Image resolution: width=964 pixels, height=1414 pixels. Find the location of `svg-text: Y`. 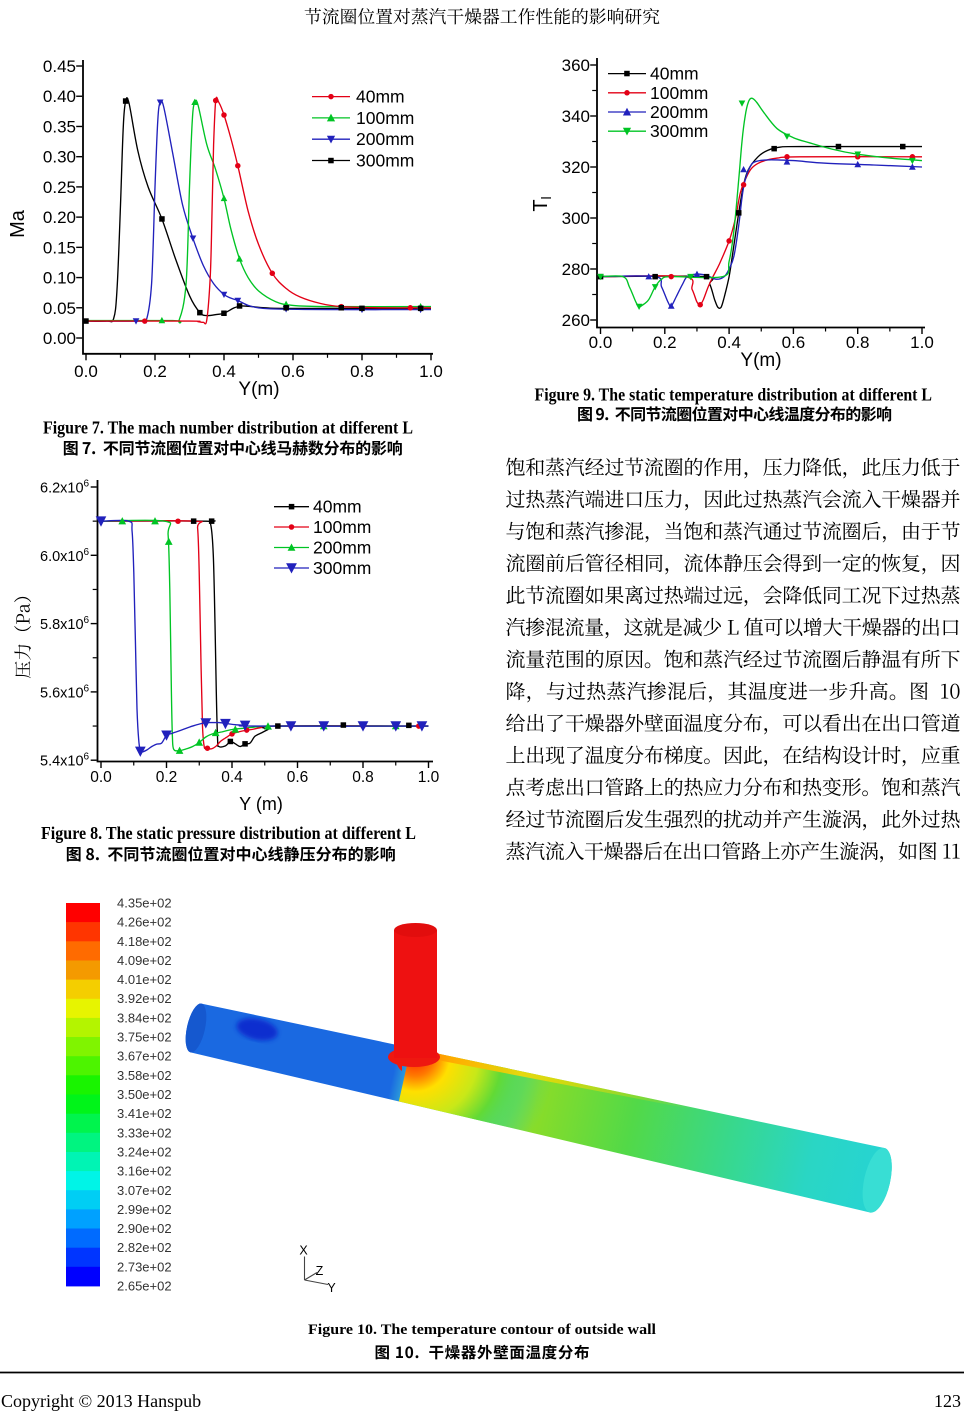

svg-text: Y is located at coordinates (331, 1288).